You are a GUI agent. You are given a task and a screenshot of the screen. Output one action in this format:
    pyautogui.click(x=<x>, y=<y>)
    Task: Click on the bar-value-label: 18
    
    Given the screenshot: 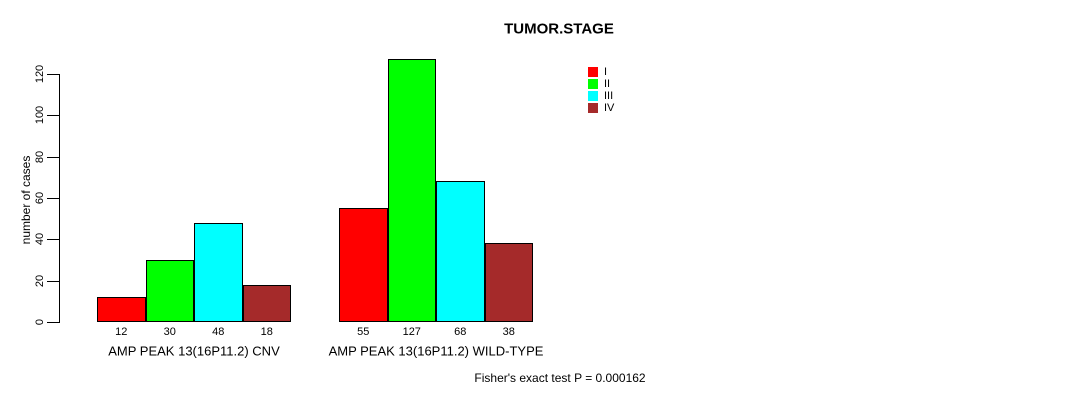 What is the action you would take?
    pyautogui.click(x=266, y=331)
    